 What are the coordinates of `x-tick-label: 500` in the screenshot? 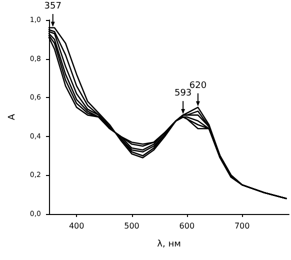 It's located at (132, 226).